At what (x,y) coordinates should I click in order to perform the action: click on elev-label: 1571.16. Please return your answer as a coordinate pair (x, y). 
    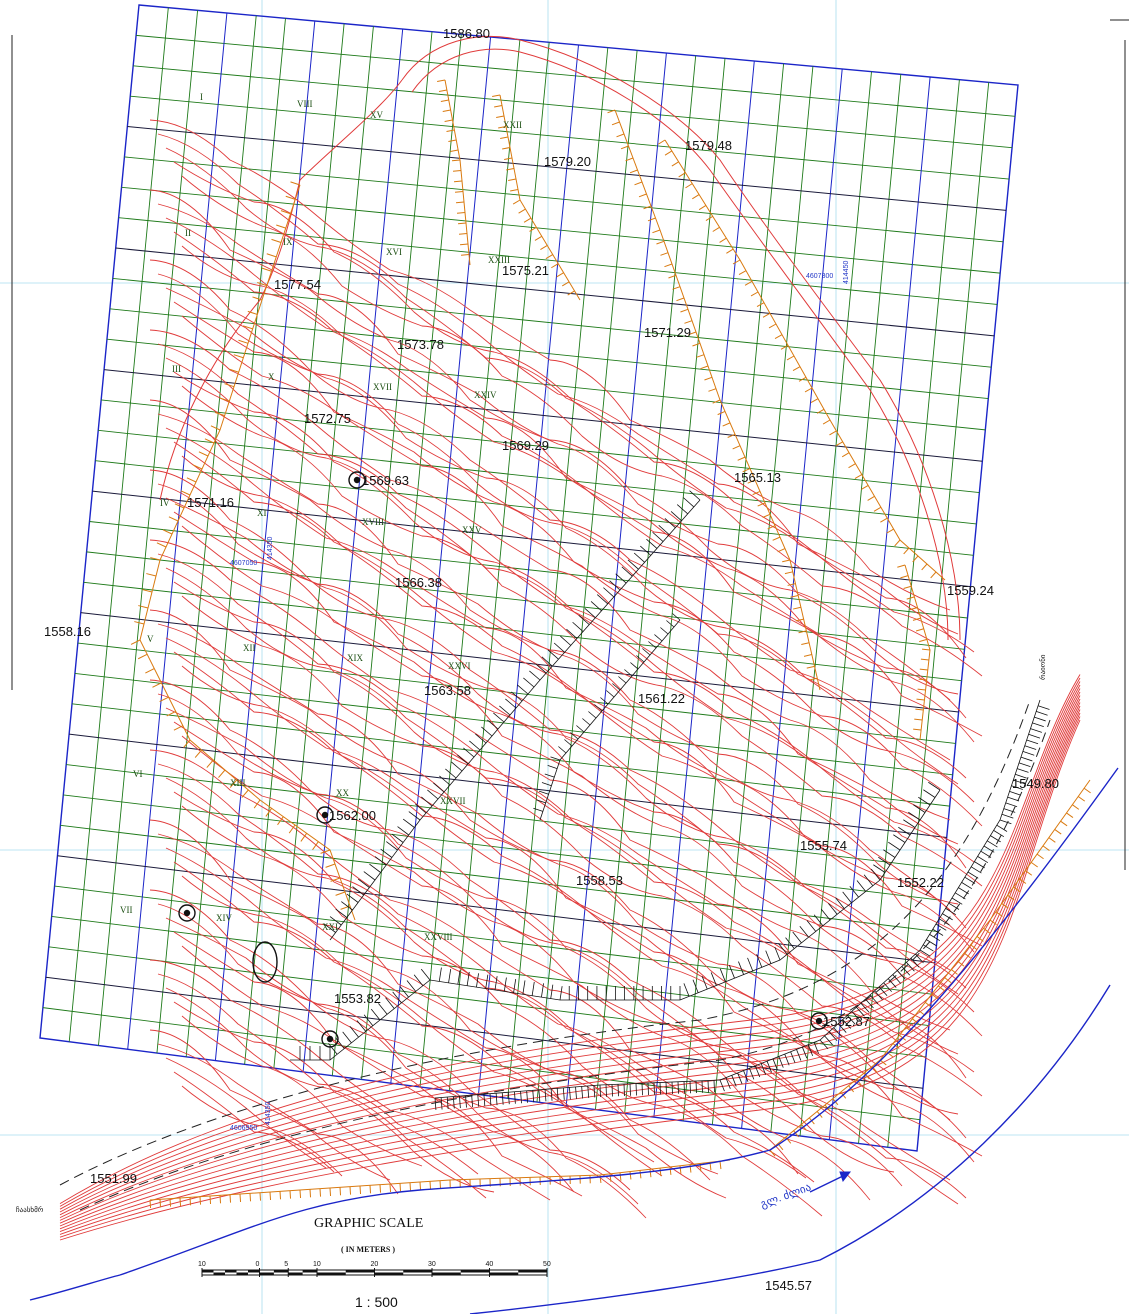
    Looking at the image, I should click on (210, 502).